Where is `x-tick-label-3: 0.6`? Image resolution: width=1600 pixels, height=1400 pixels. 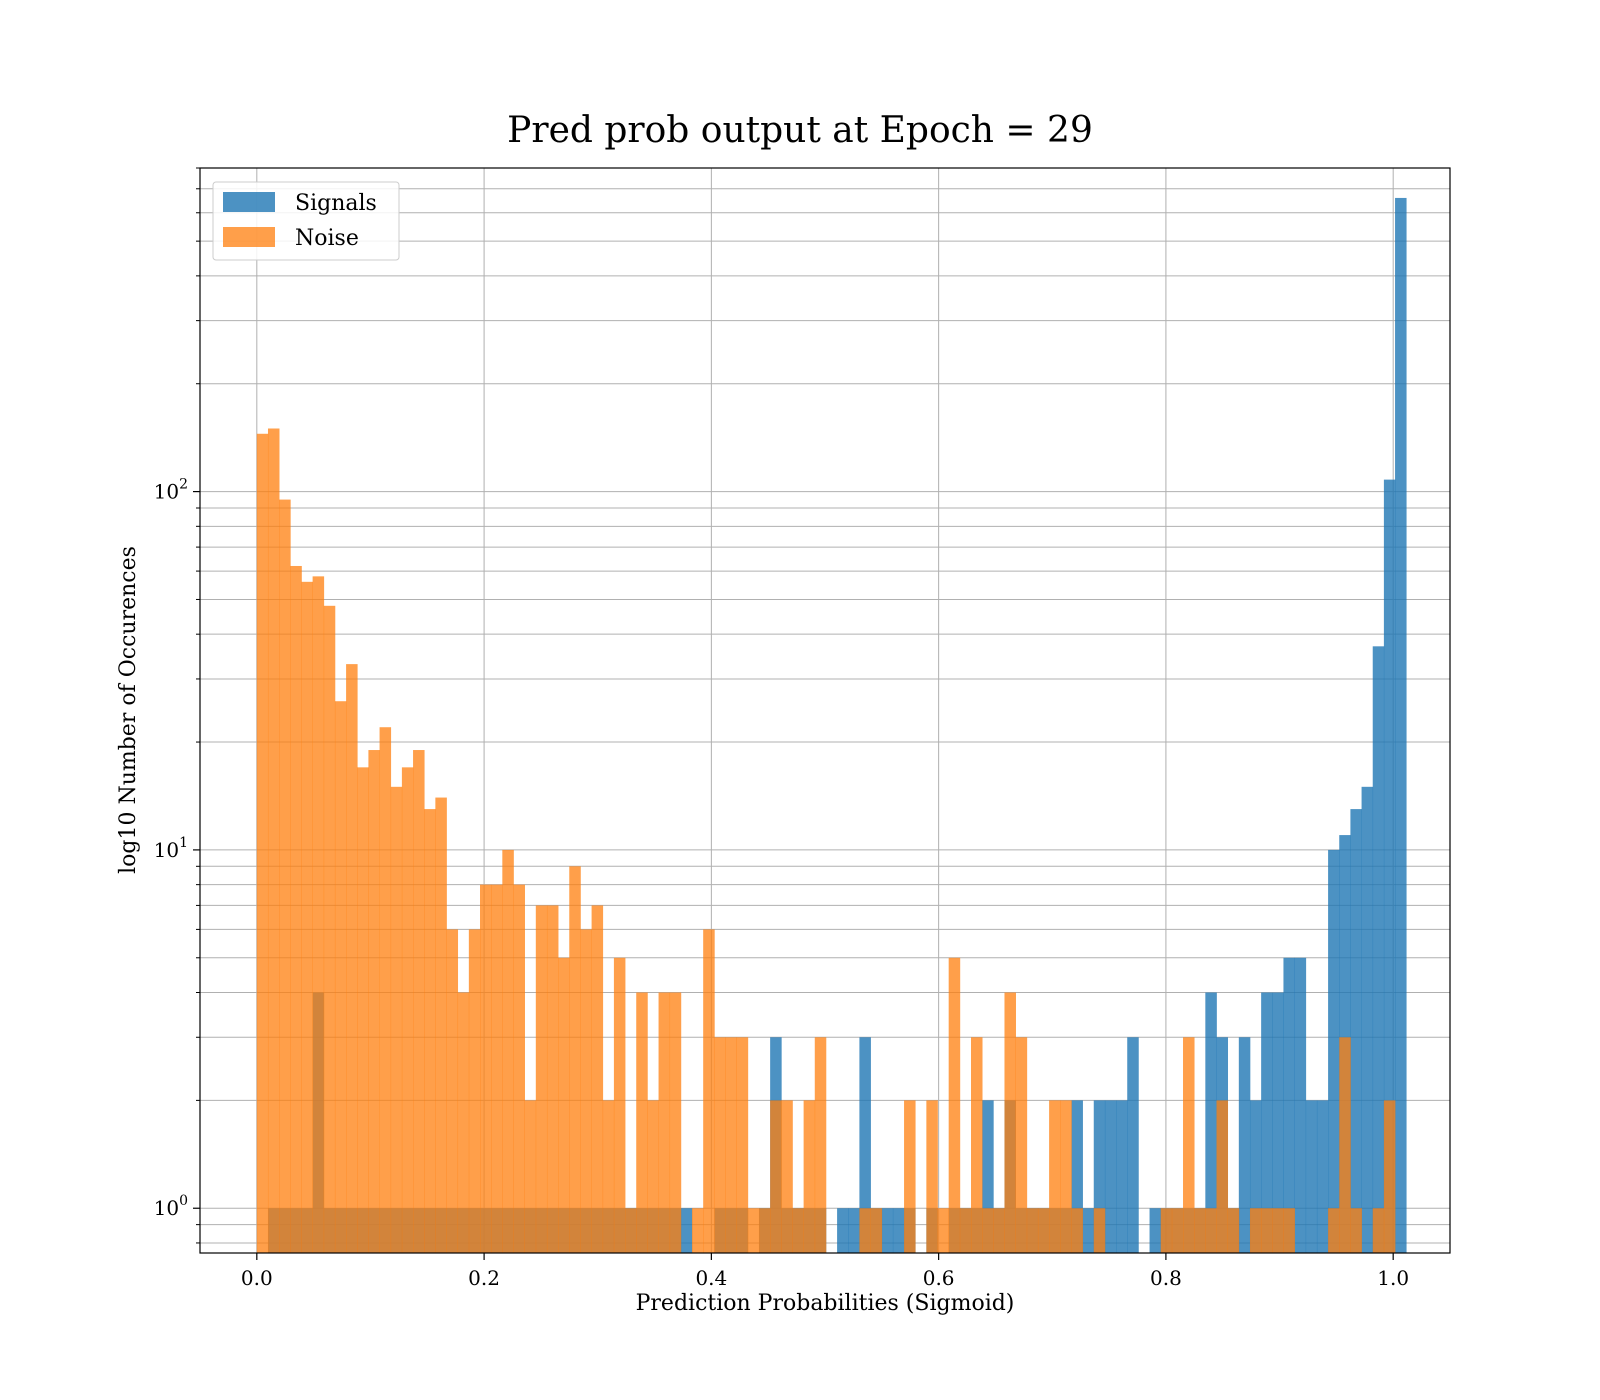 x-tick-label-3: 0.6 is located at coordinates (939, 1278).